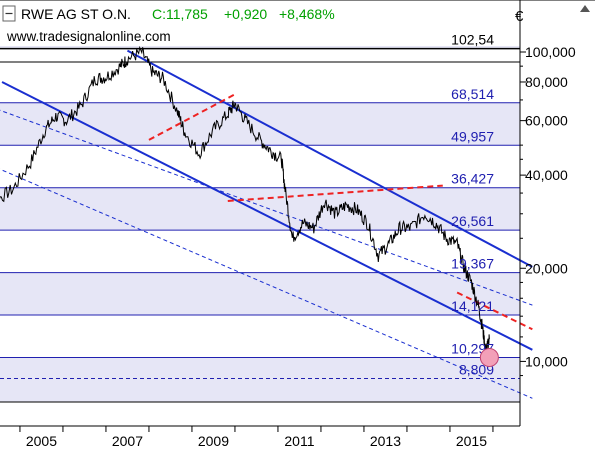 The image size is (595, 450). What do you see at coordinates (472, 40) in the screenshot?
I see `fib-level-label: 102,54` at bounding box center [472, 40].